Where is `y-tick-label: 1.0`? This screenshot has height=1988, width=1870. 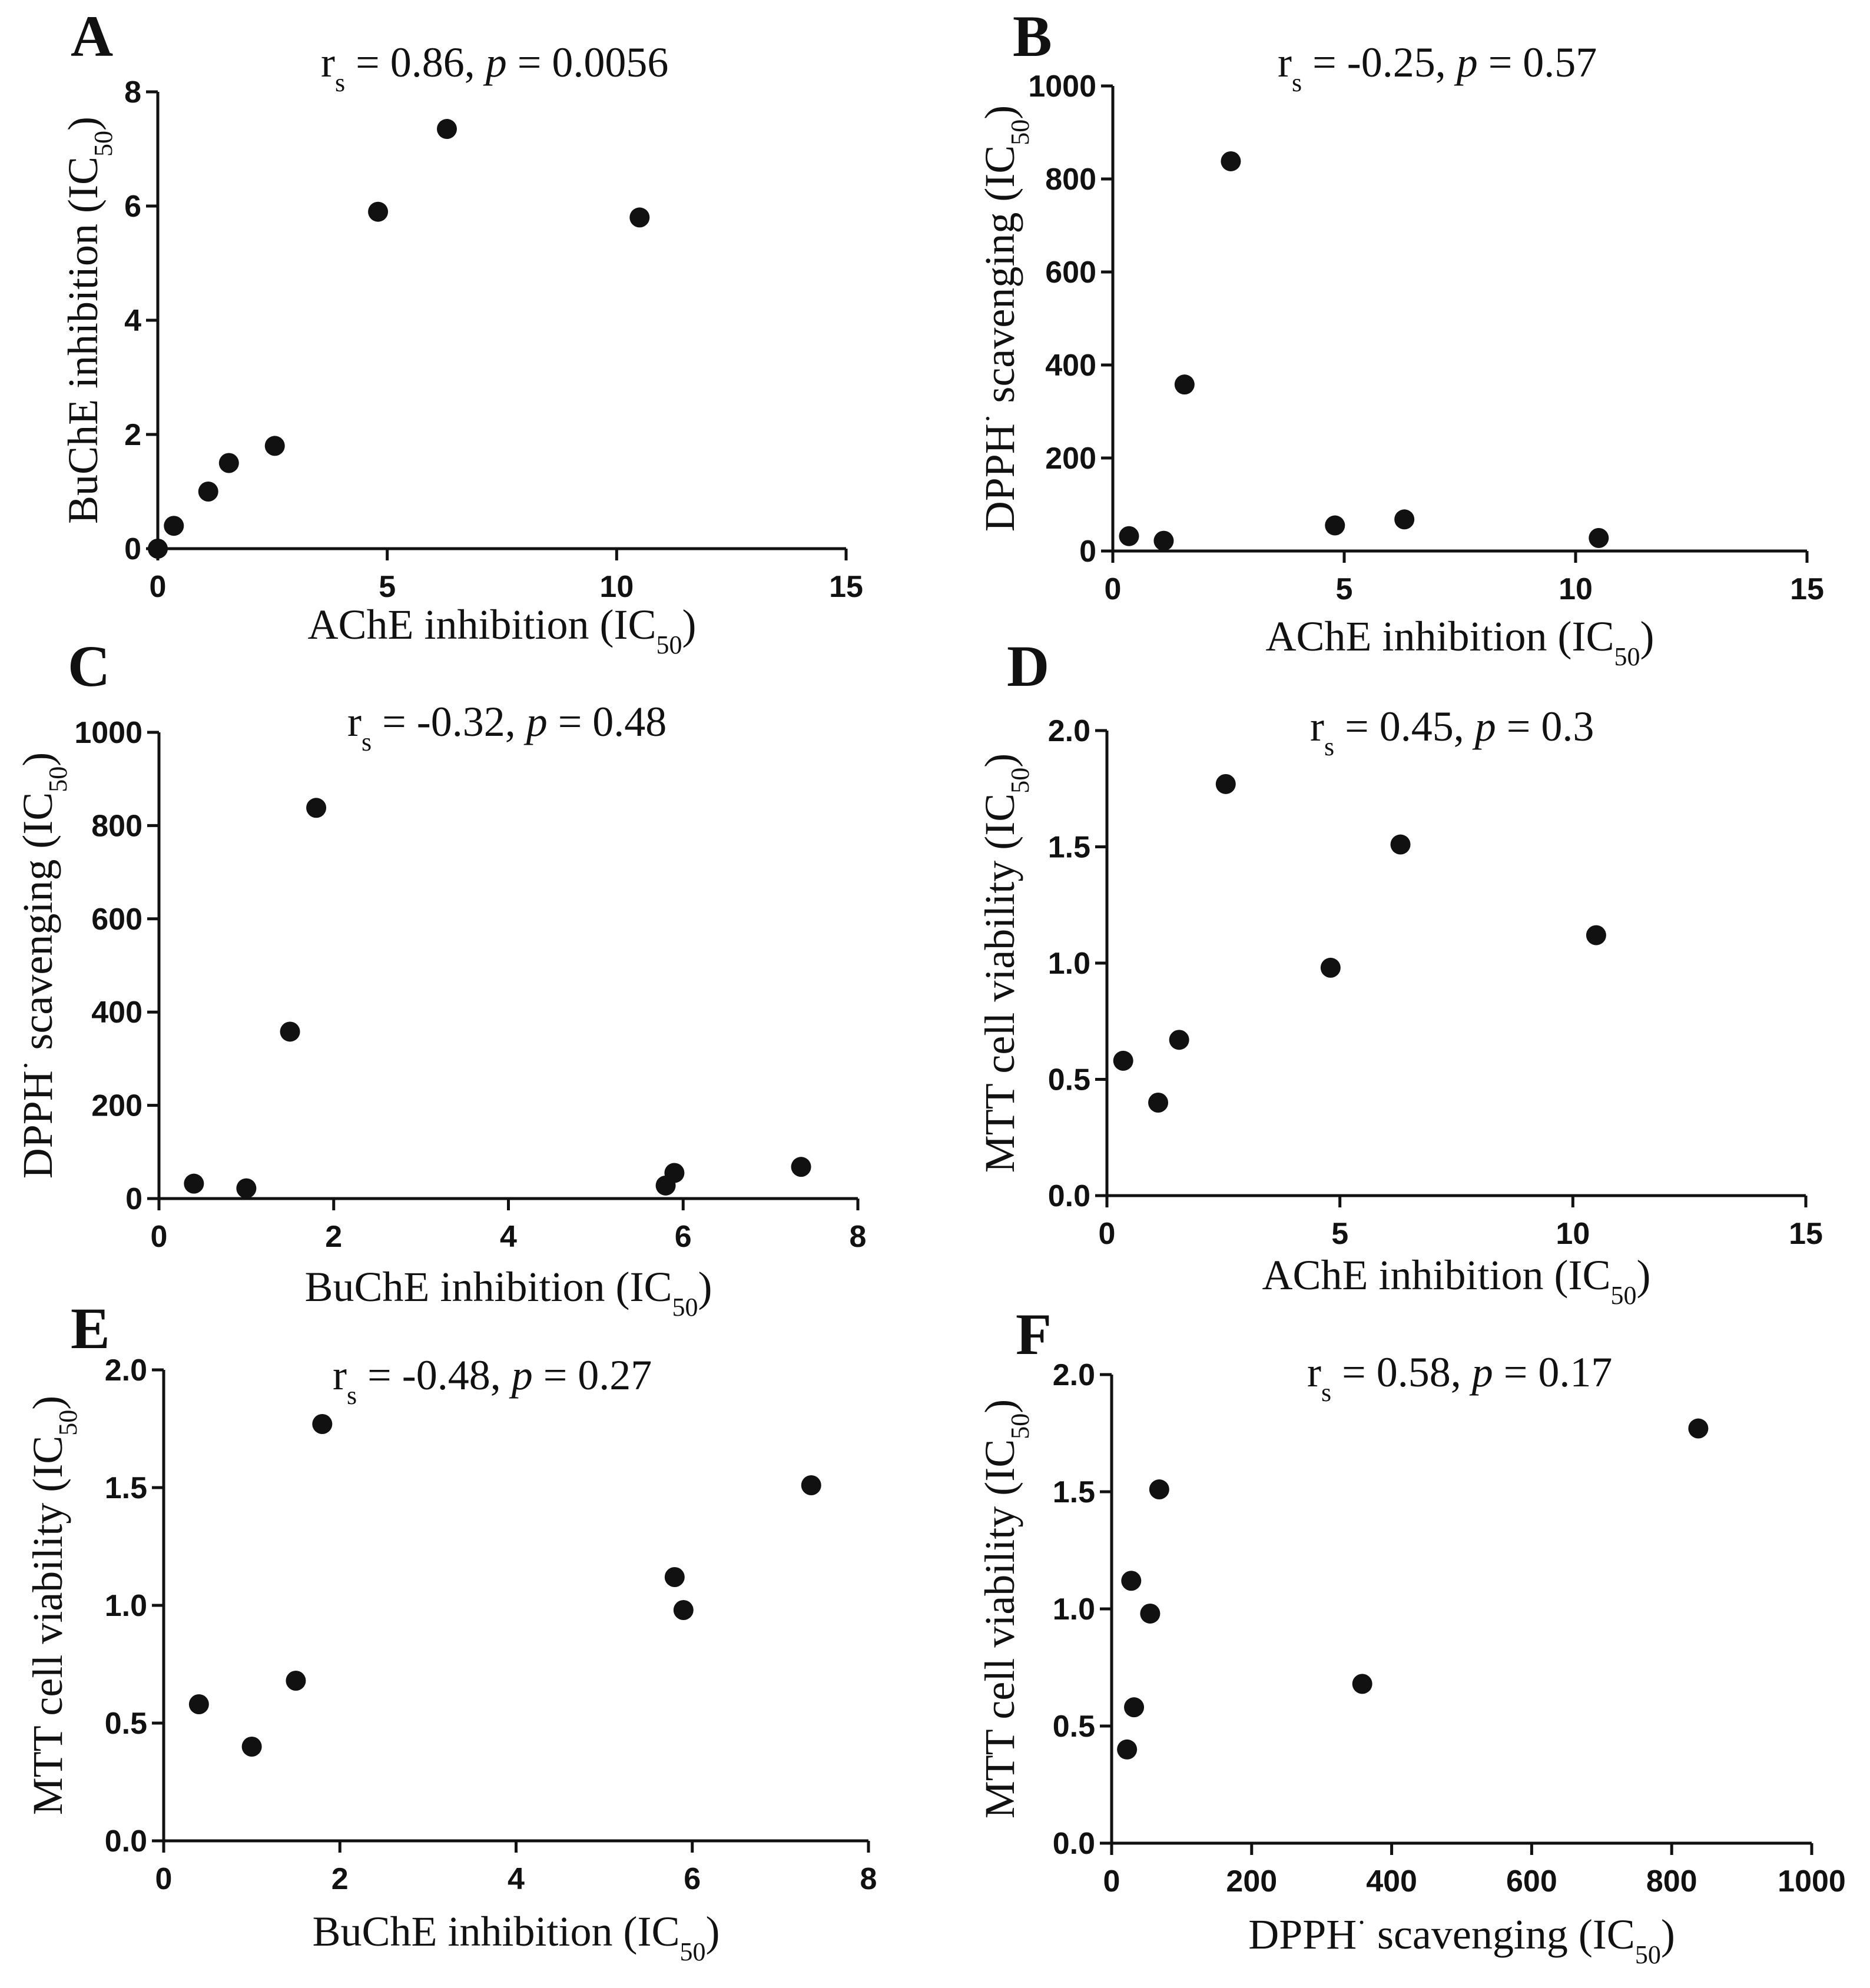 y-tick-label: 1.0 is located at coordinates (1074, 1609).